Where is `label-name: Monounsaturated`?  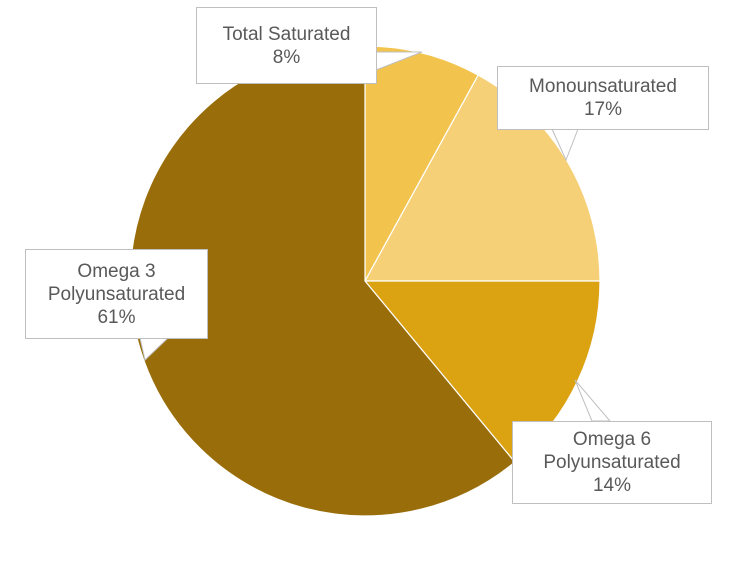
label-name: Monounsaturated is located at coordinates (603, 86).